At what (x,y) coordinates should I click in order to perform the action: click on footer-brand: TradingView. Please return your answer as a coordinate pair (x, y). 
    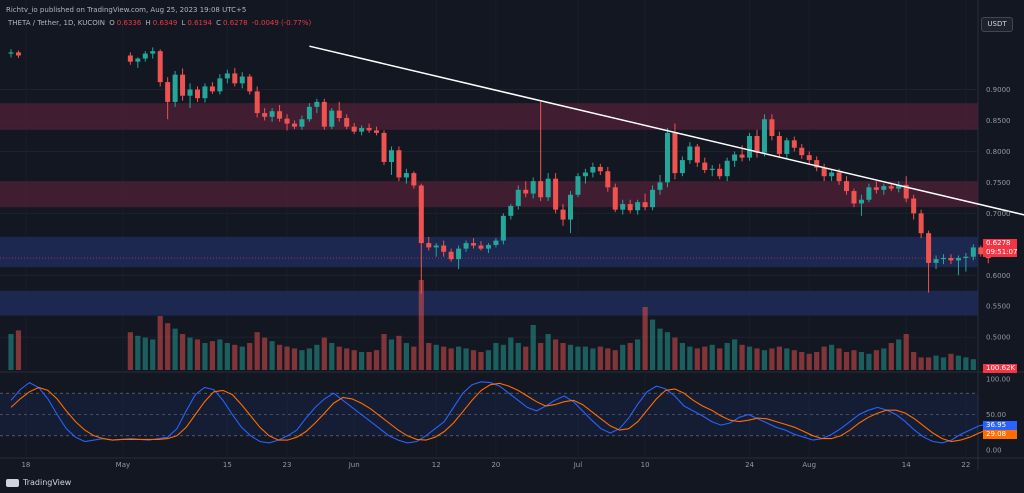
    Looking at the image, I should click on (38, 482).